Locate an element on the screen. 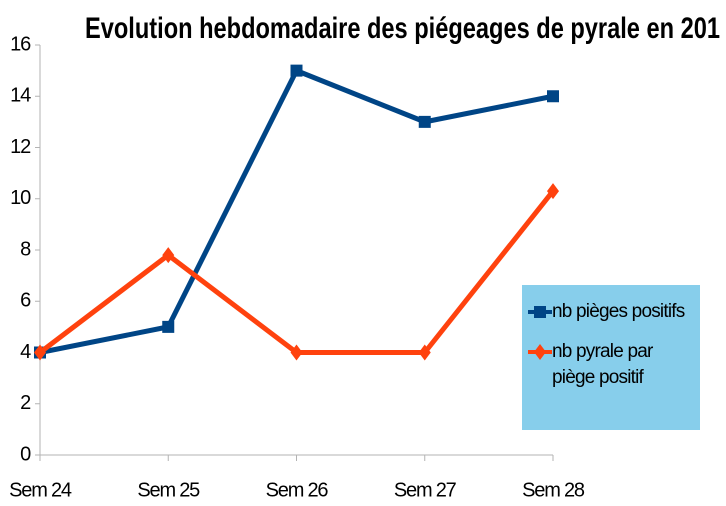  y-tick-label: 0 is located at coordinates (25, 454).